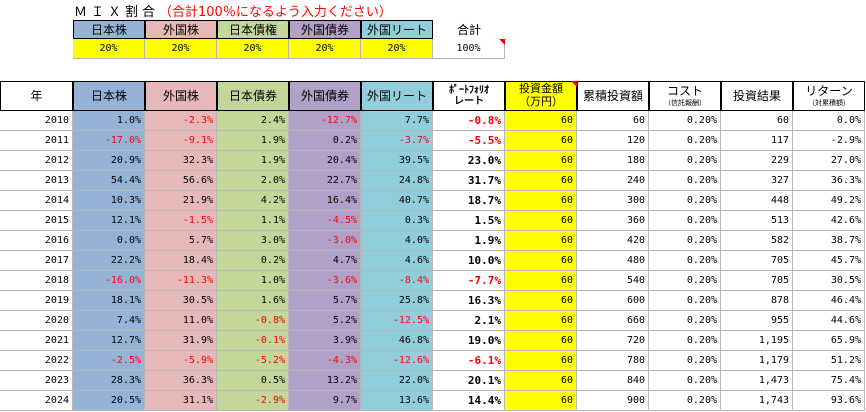 Image resolution: width=866 pixels, height=412 pixels. I want to click on table-cell: 10.3%, so click(109, 201).